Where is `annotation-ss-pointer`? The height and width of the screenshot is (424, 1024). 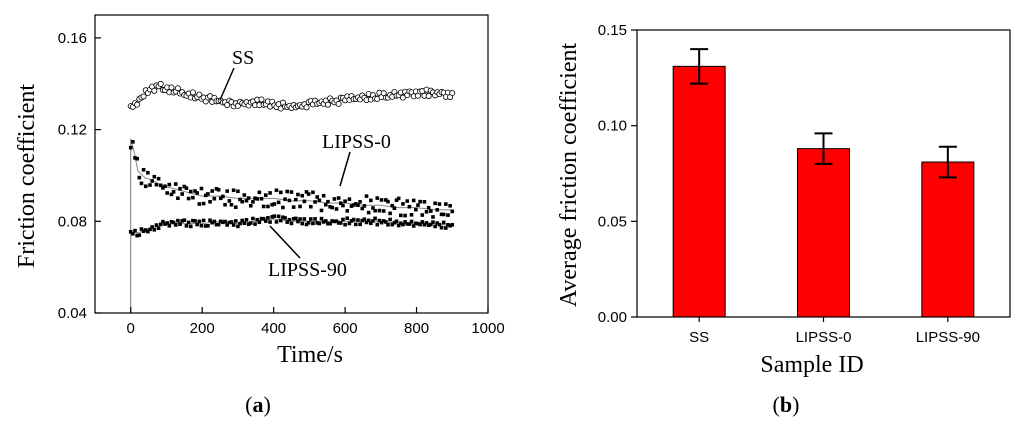 annotation-ss-pointer is located at coordinates (227, 84).